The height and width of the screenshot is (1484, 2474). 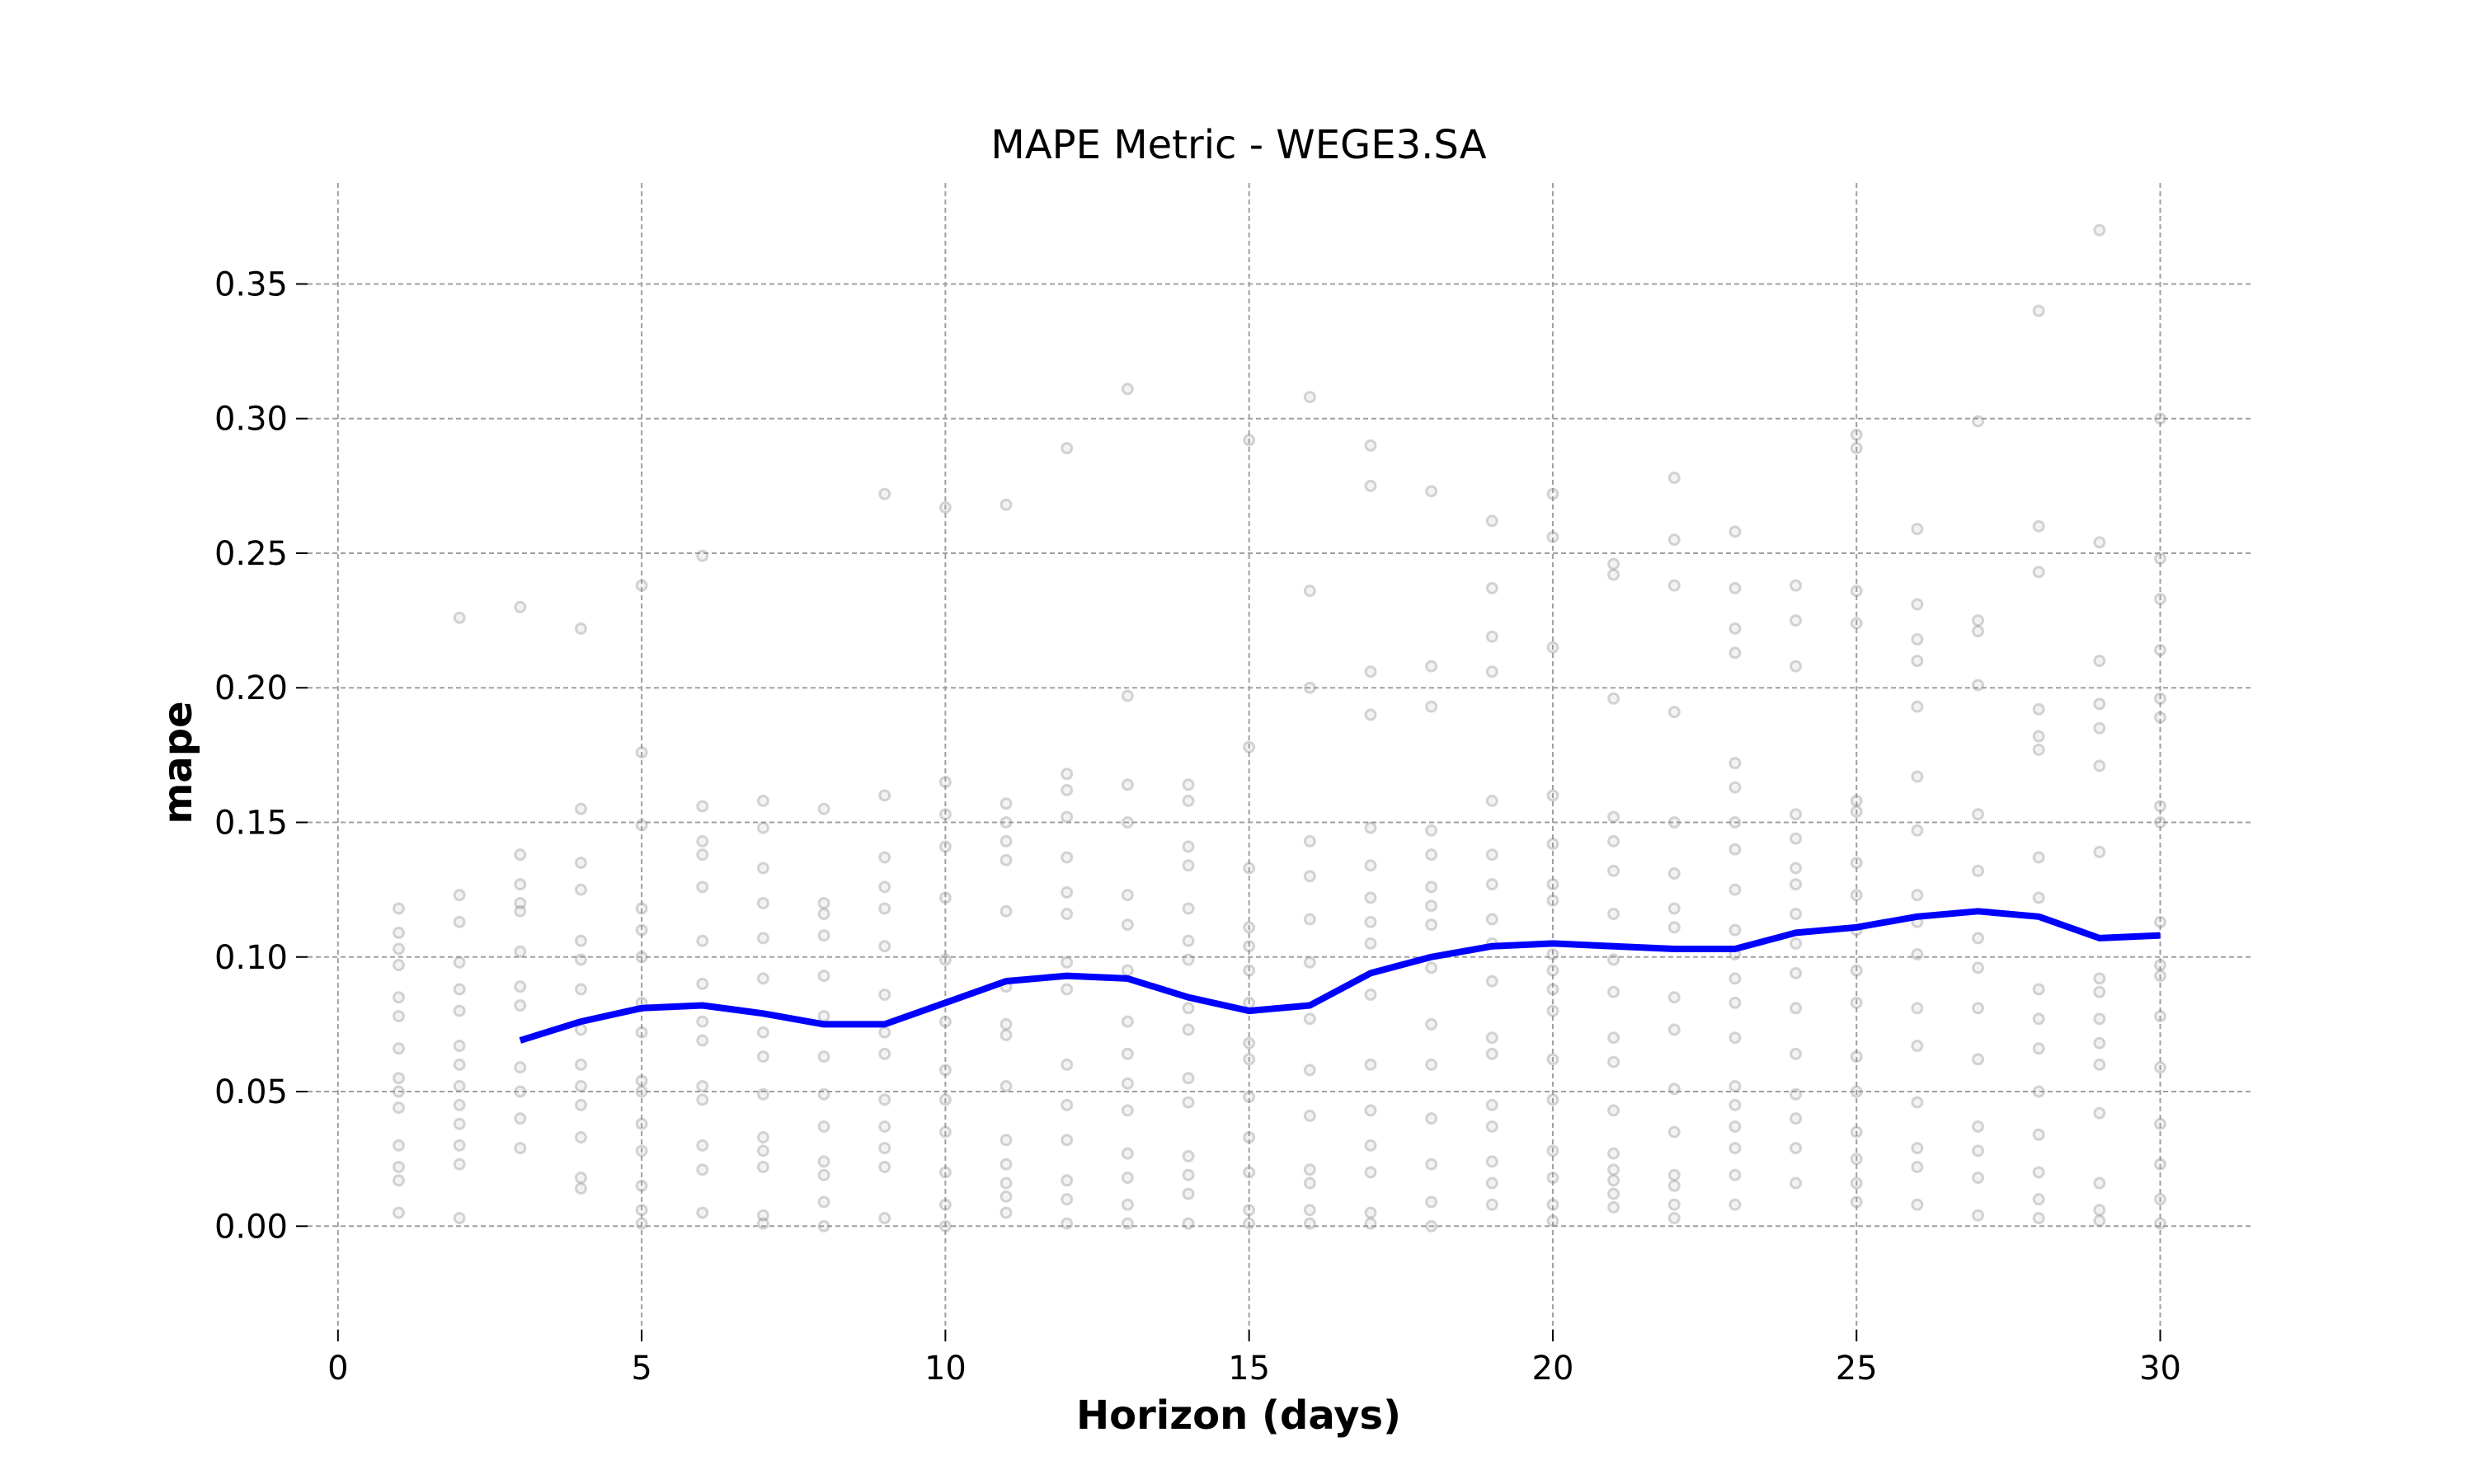 What do you see at coordinates (337, 1369) in the screenshot?
I see `x-tick-label: 0` at bounding box center [337, 1369].